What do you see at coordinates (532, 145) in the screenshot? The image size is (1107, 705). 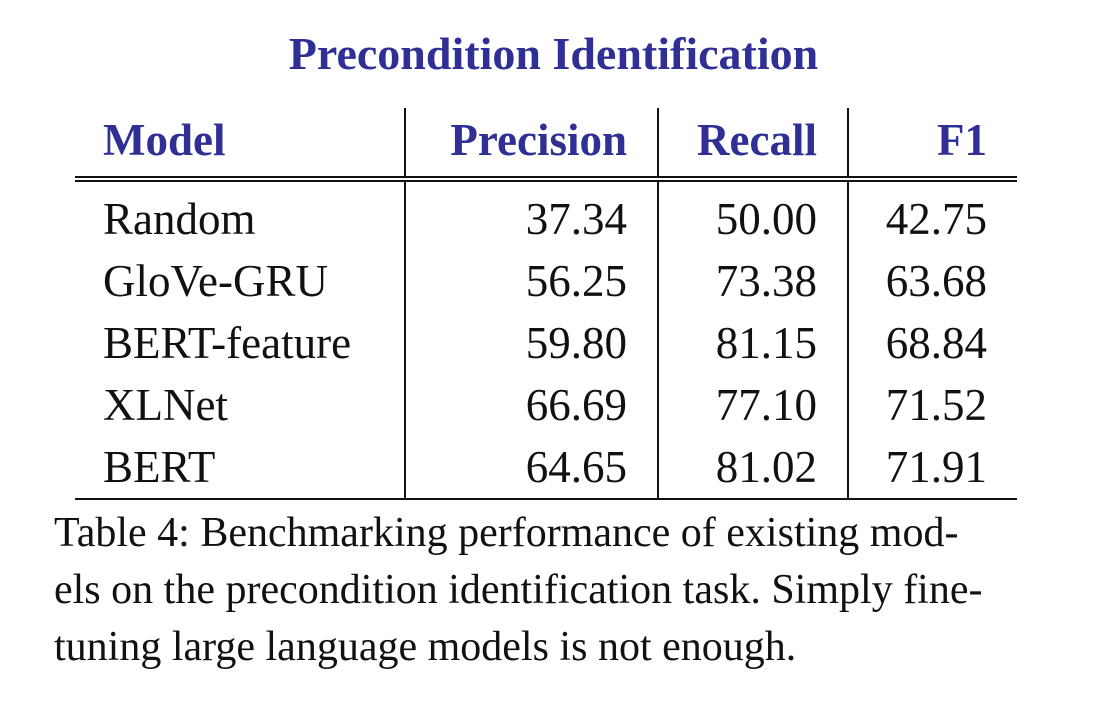 I see `header-precision: Precision` at bounding box center [532, 145].